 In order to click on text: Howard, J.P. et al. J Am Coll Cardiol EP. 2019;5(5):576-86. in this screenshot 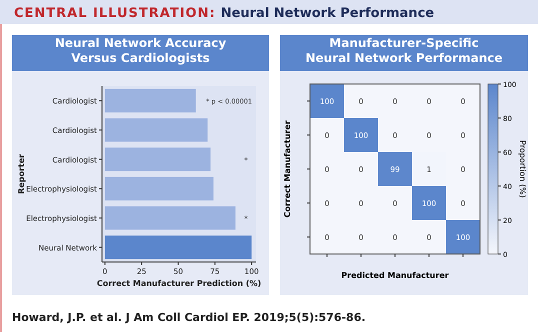, I will do `click(189, 317)`.